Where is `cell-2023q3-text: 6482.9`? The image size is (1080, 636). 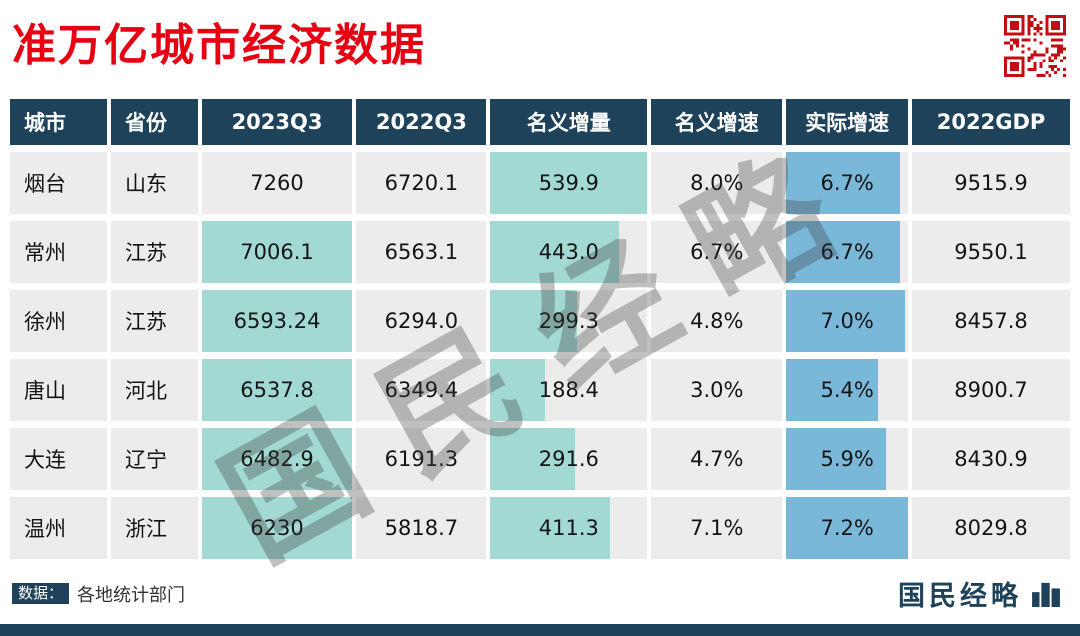 cell-2023q3-text: 6482.9 is located at coordinates (277, 459).